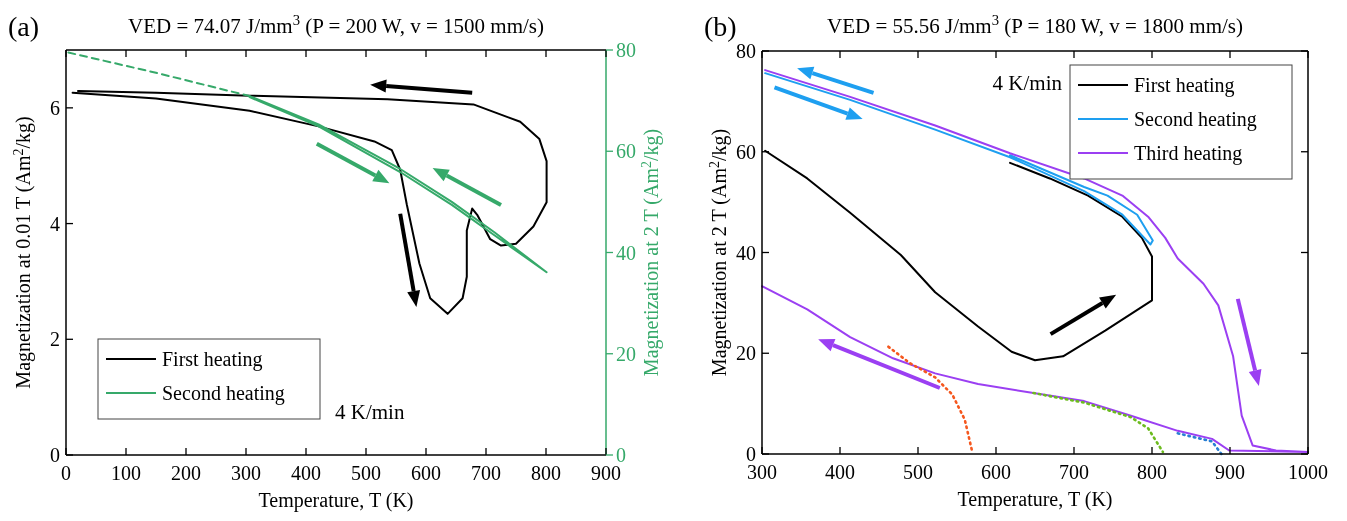 The image size is (1347, 521). I want to click on y-tick-label: 0, so click(55, 455).